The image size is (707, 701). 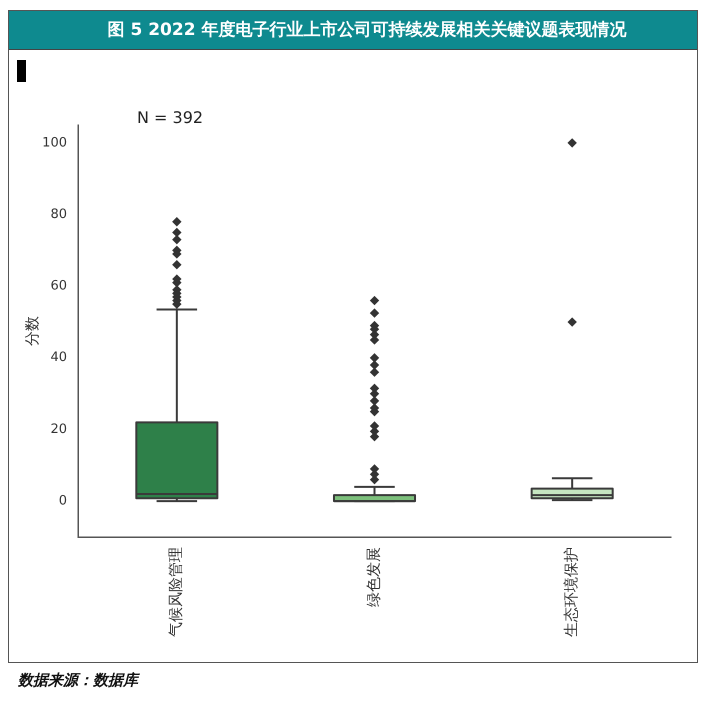 What do you see at coordinates (571, 592) in the screenshot?
I see `x-tick-label: 生态环境保护` at bounding box center [571, 592].